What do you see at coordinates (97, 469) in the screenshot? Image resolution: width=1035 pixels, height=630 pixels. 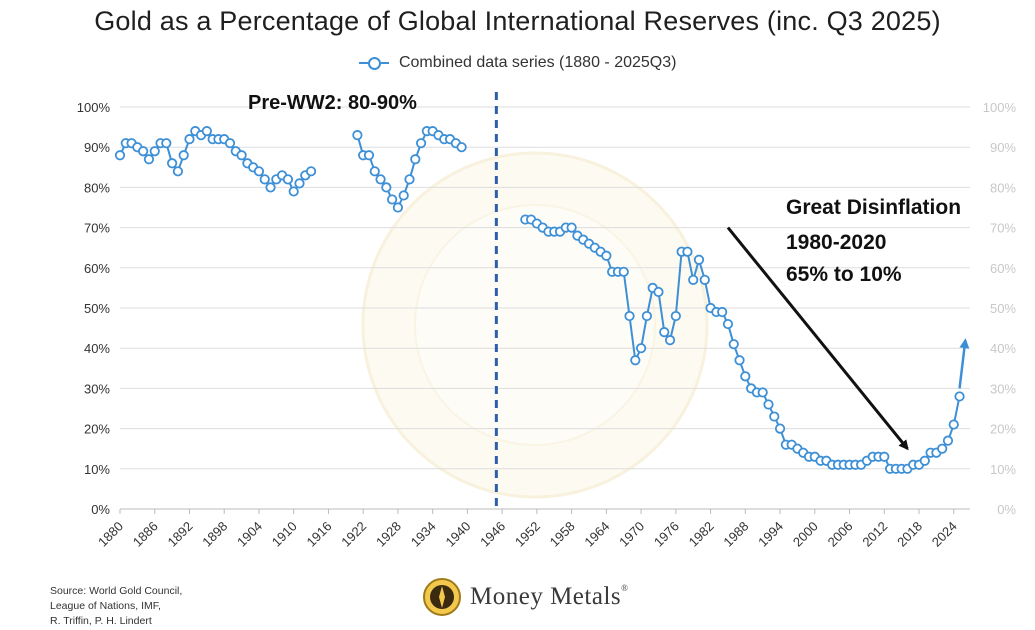 I see `y-tick-label: 10%` at bounding box center [97, 469].